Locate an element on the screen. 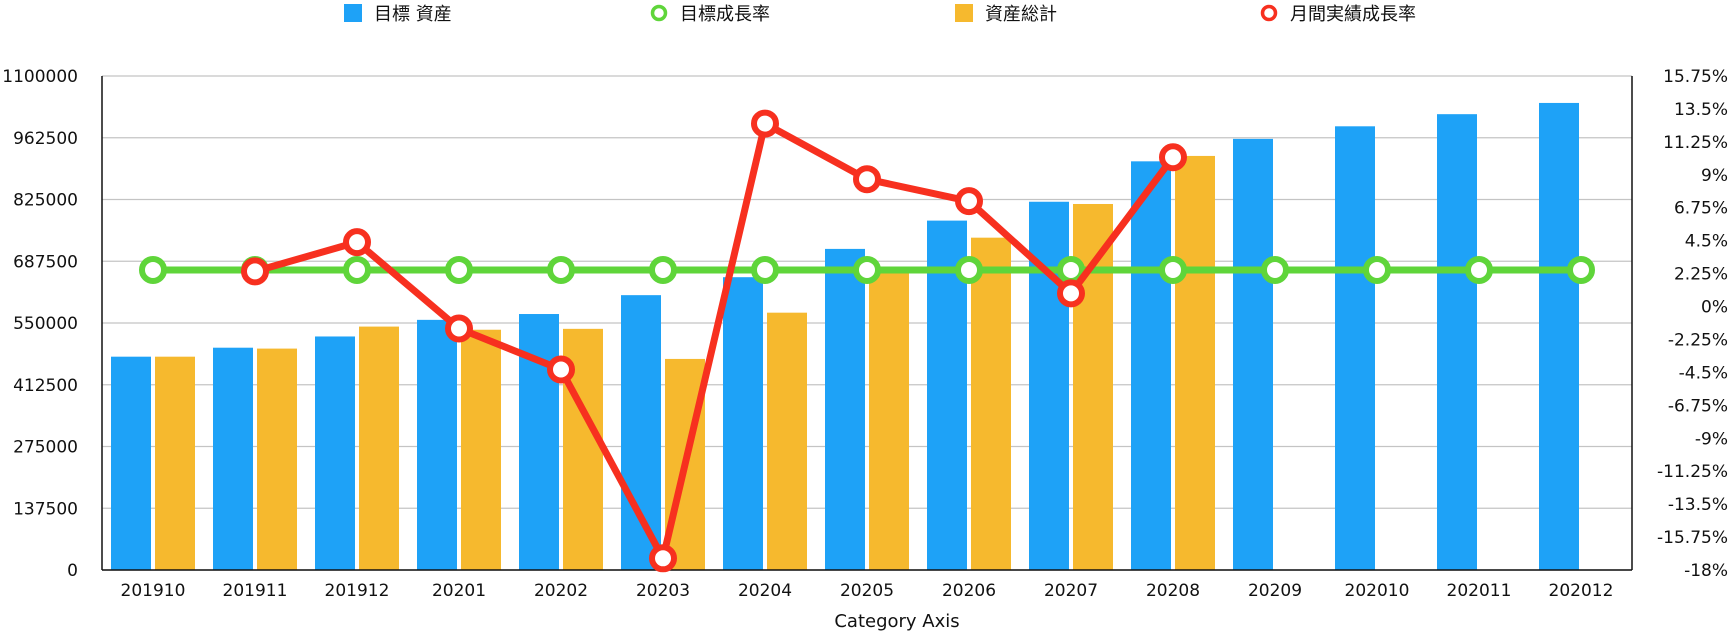  x-tick-label: 201910 is located at coordinates (153, 591).